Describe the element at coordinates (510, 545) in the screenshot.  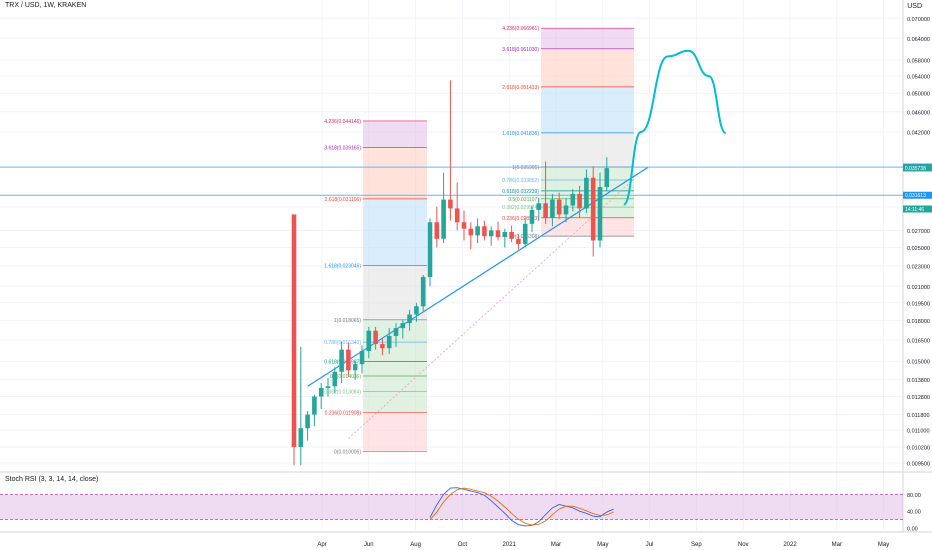
I see `time-tick-label: 2021` at that location.